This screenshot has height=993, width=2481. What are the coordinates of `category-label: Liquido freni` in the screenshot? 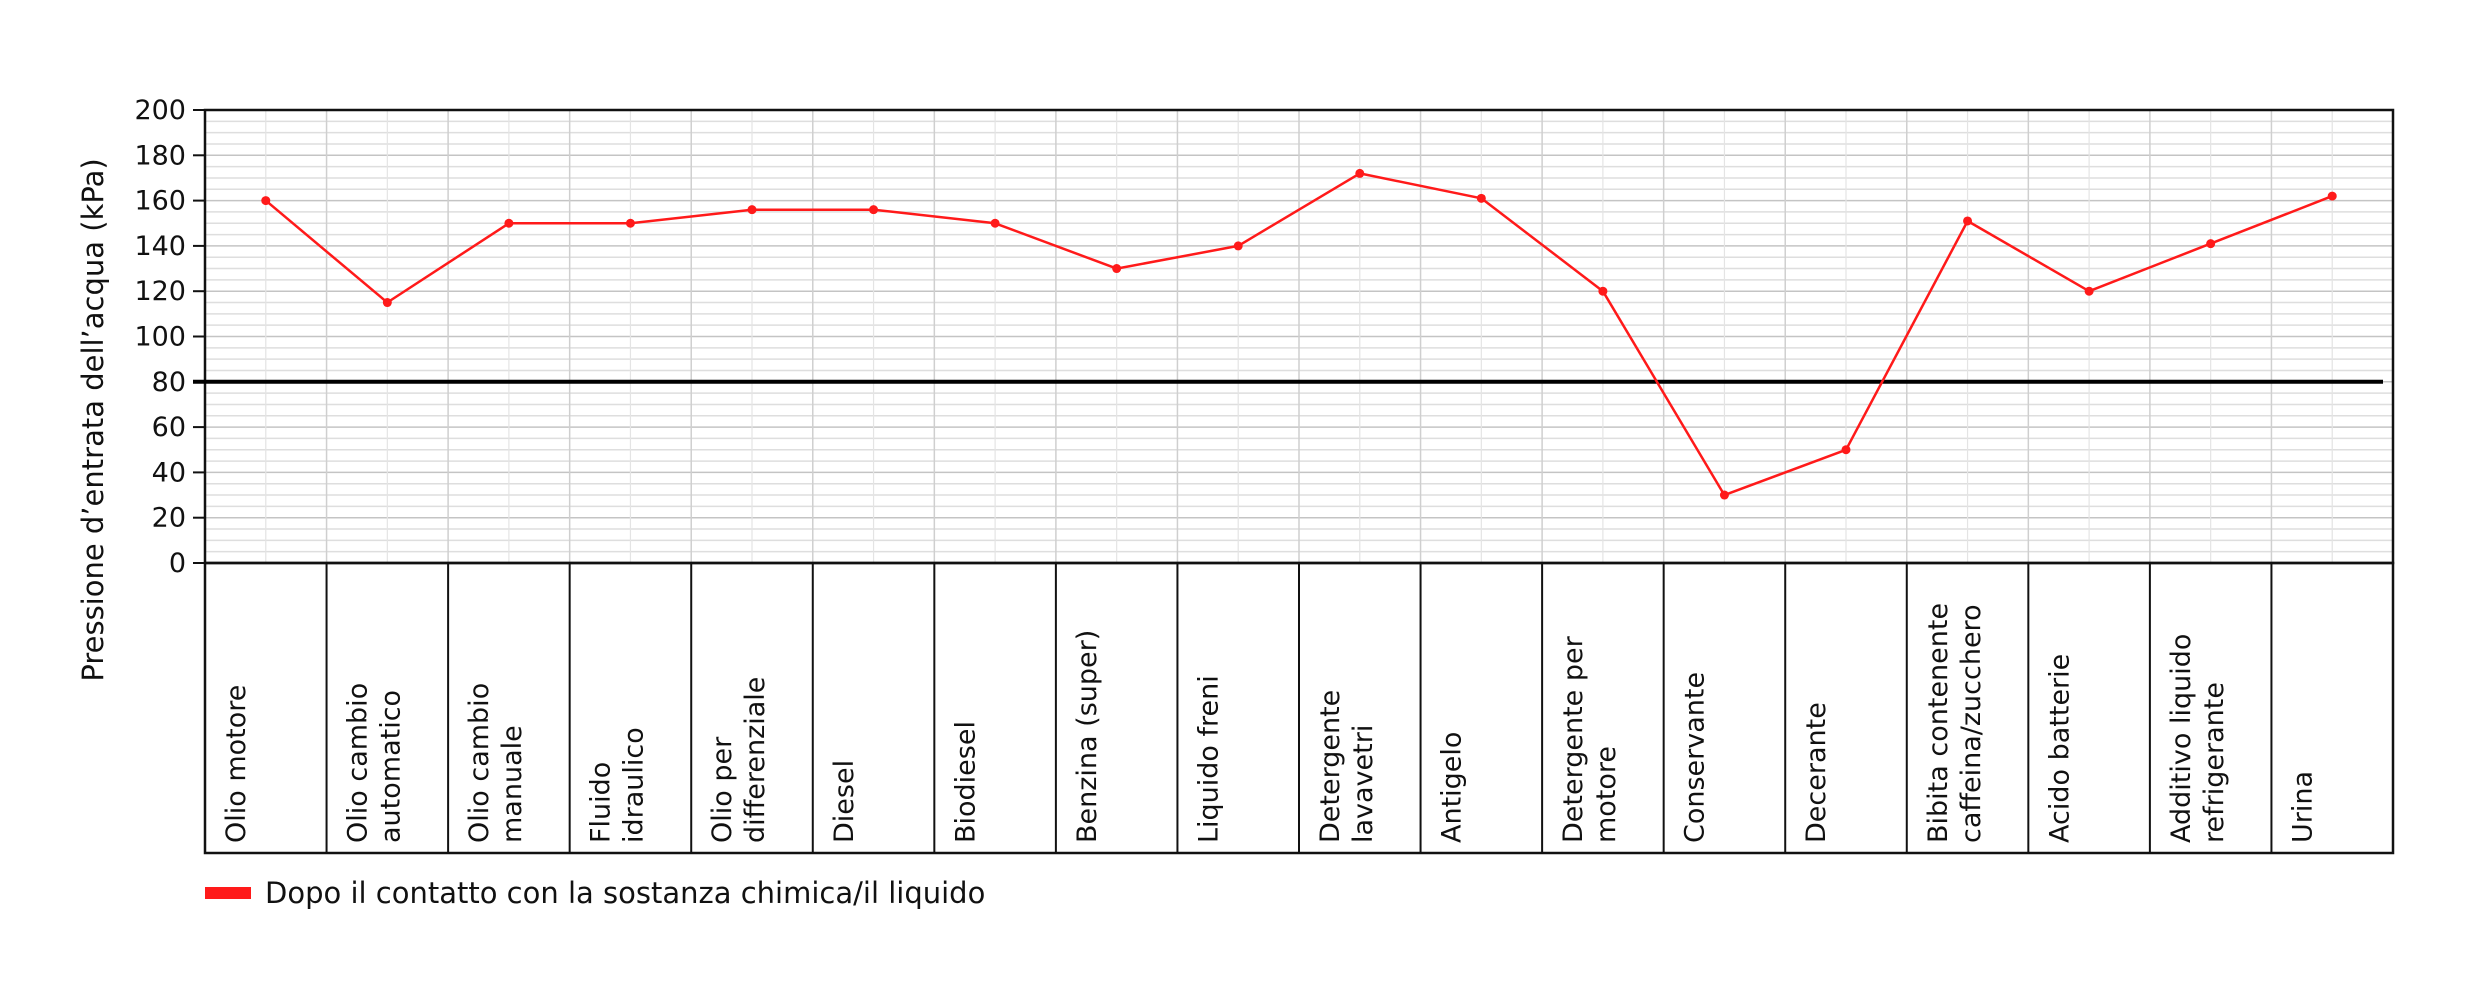 It's located at (1208, 759).